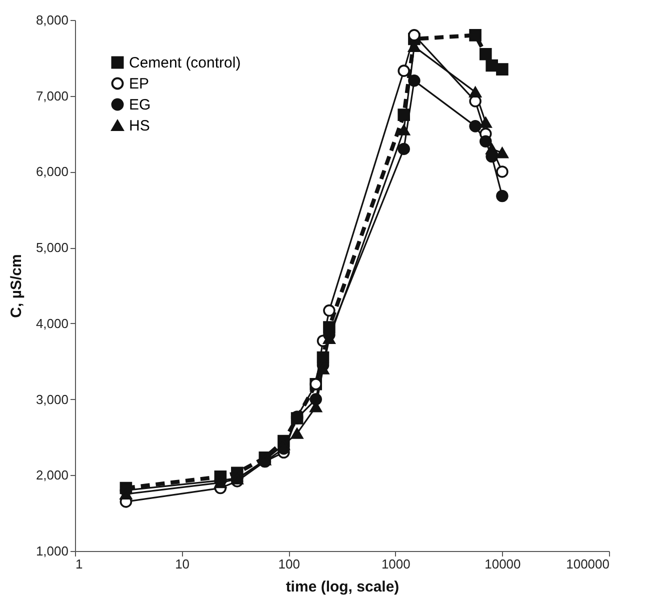 The image size is (651, 610). What do you see at coordinates (289, 564) in the screenshot?
I see `x-tick-label: 100` at bounding box center [289, 564].